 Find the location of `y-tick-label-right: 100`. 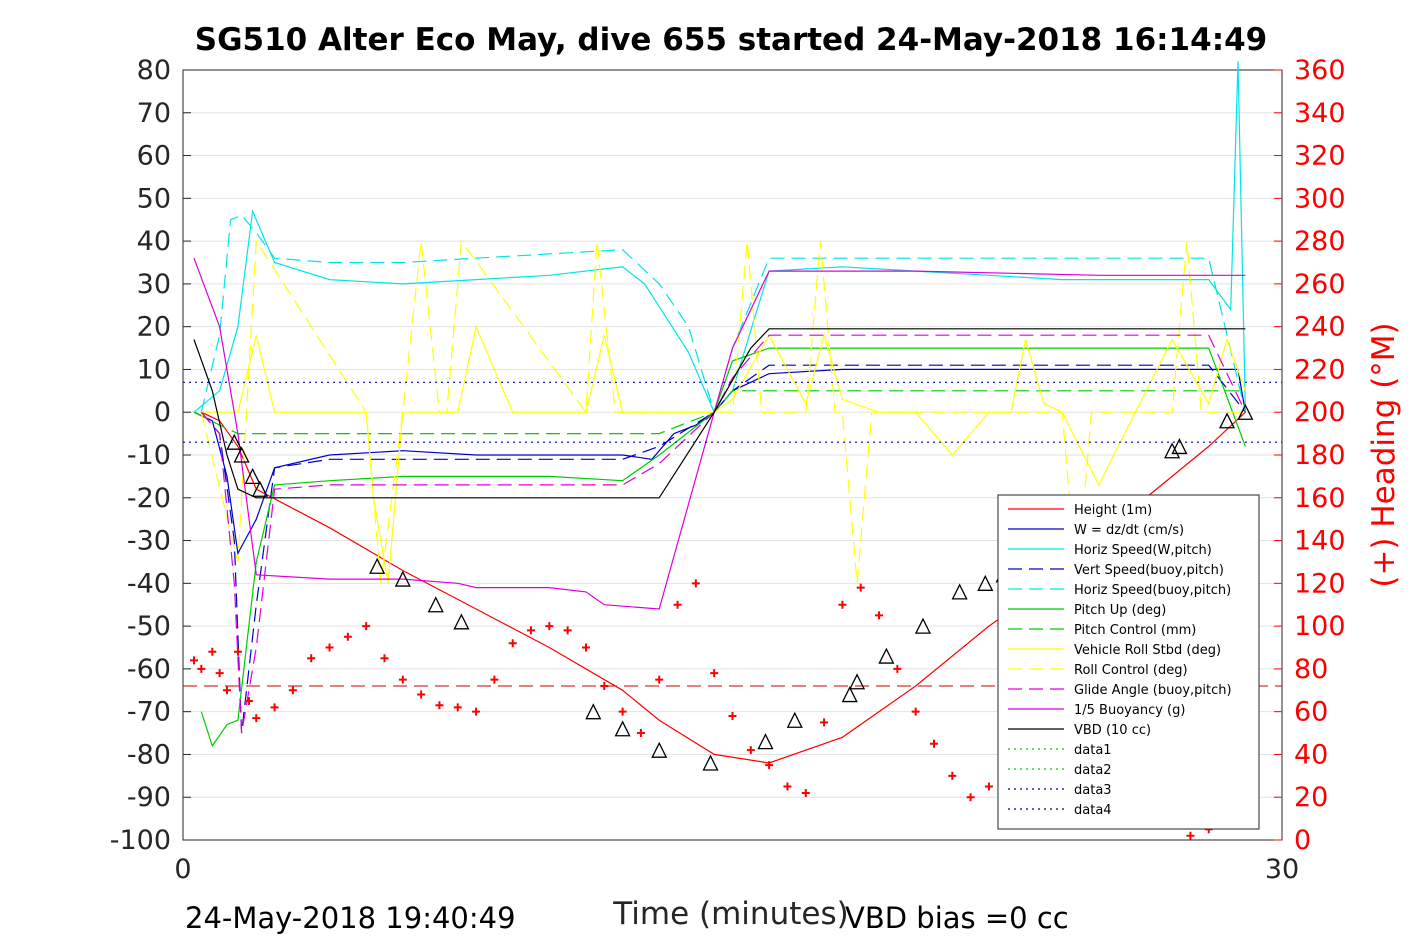

y-tick-label-right: 100 is located at coordinates (1320, 626).